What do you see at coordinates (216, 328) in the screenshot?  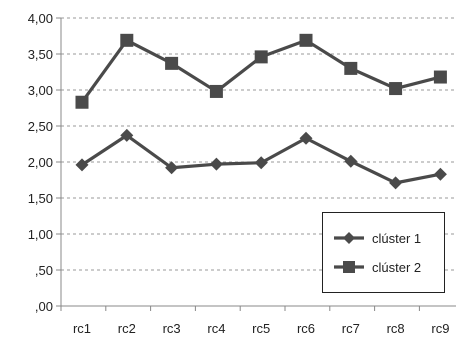 I see `x-tick-label: rc4` at bounding box center [216, 328].